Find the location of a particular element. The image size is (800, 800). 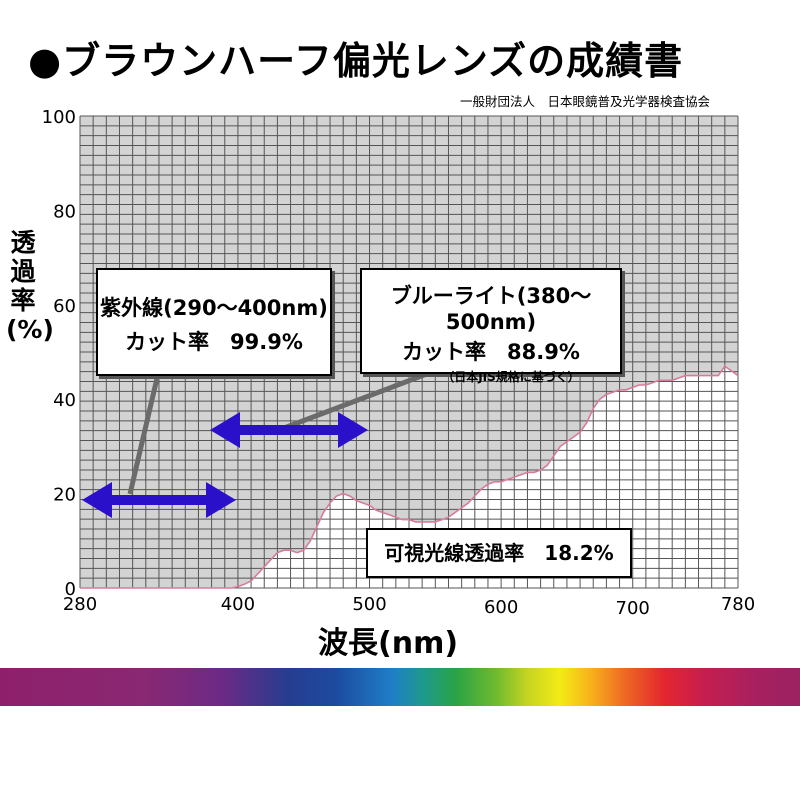

y-axis-label: 透過率(%) is located at coordinates (30, 286).